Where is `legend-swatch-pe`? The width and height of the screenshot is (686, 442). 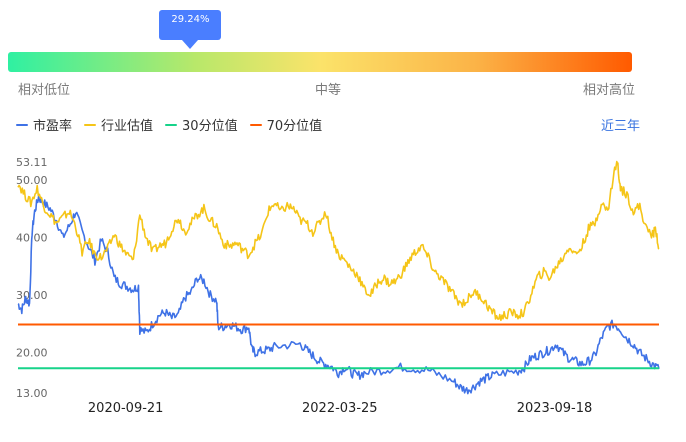 legend-swatch-pe is located at coordinates (22, 124).